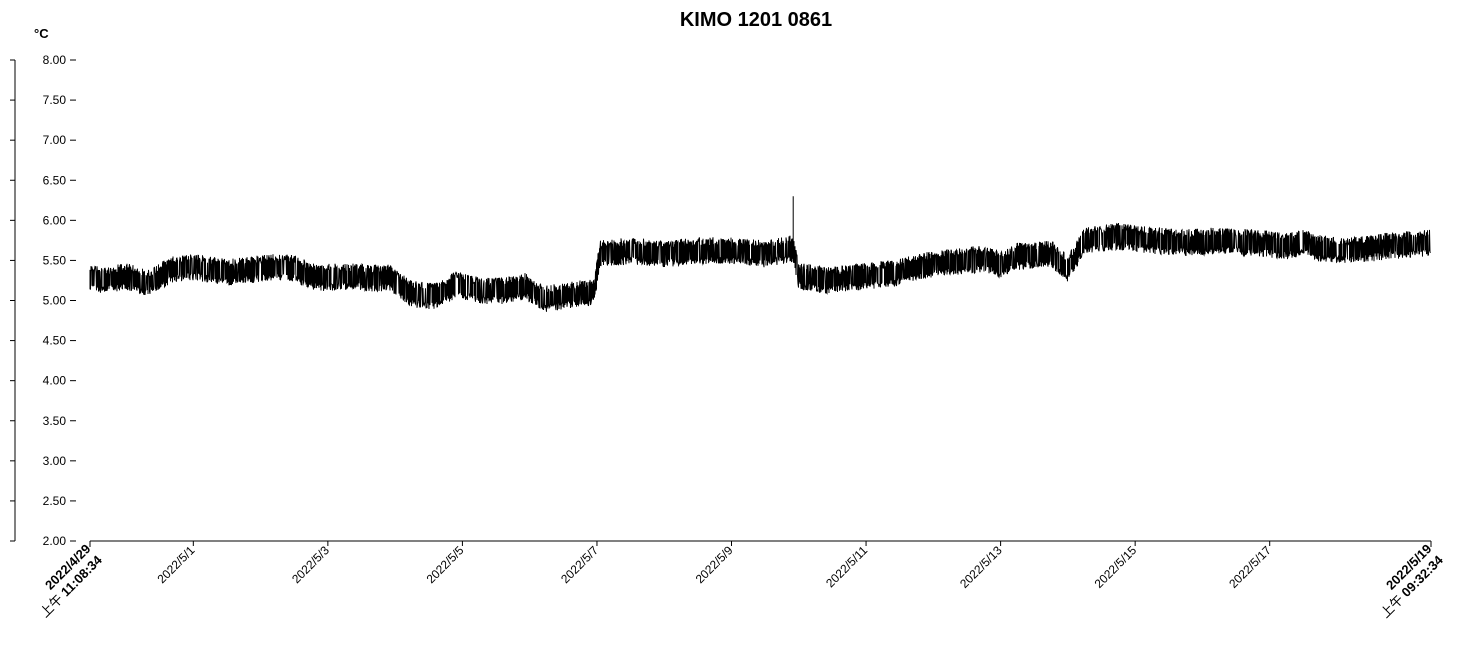  Describe the element at coordinates (55, 140) in the screenshot. I see `y-tick-label: 7.00` at that location.